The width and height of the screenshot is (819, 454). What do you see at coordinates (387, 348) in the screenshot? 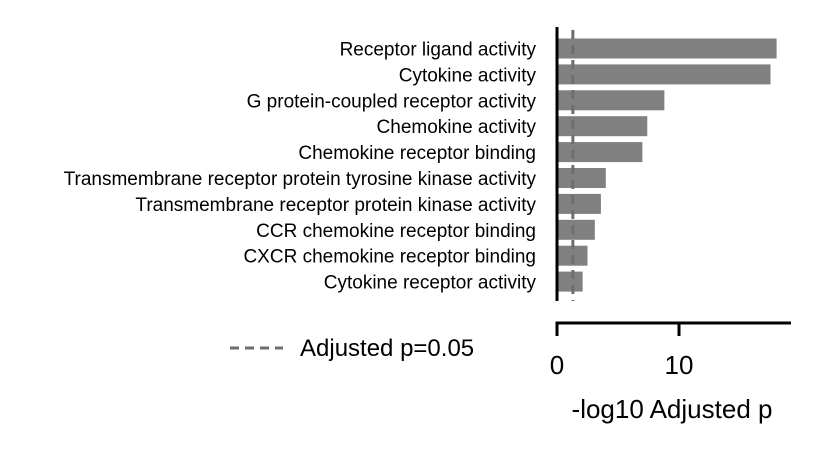
I see `legend-label: Adjusted p=0.05` at bounding box center [387, 348].